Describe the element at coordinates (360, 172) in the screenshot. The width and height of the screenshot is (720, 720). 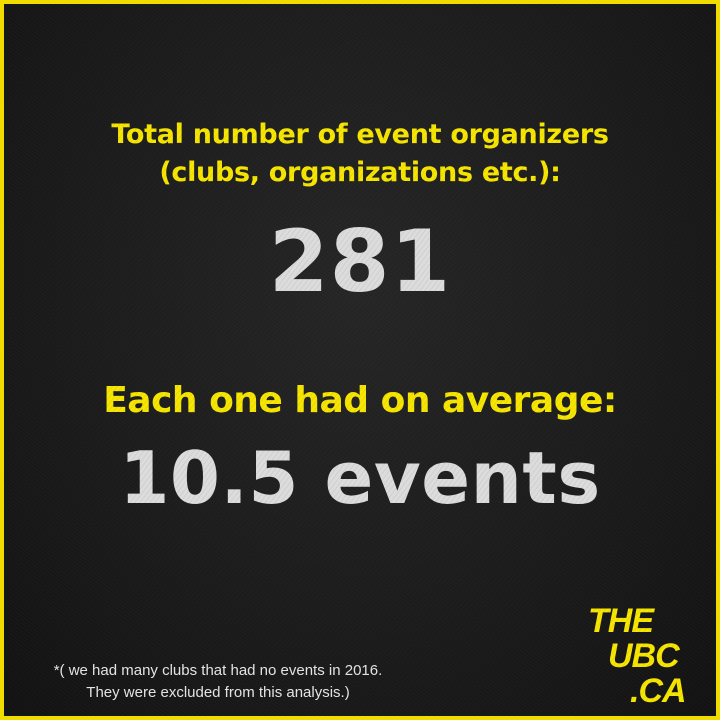
I see `organizers-heading-line-2: (clubs, organizations etc.):` at that location.